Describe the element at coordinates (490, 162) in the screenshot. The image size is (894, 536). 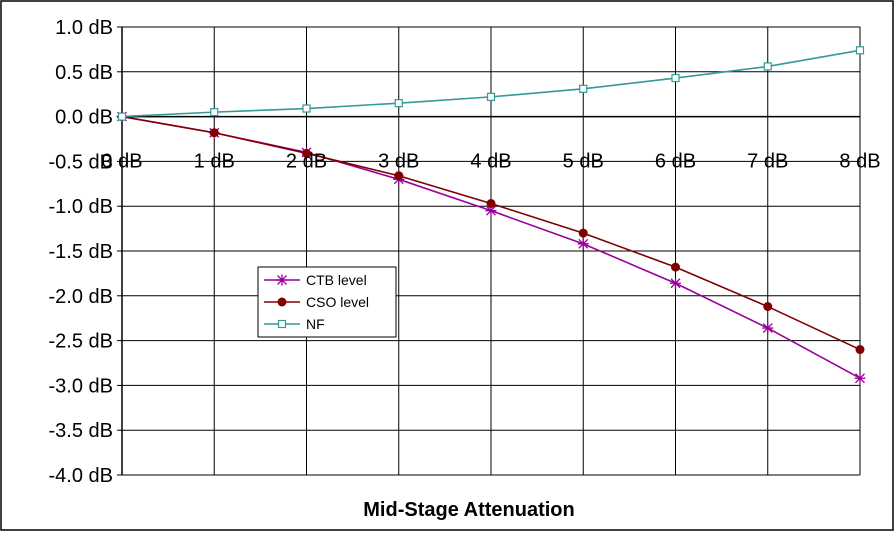
I see `x-tick-label: 4 dB` at that location.